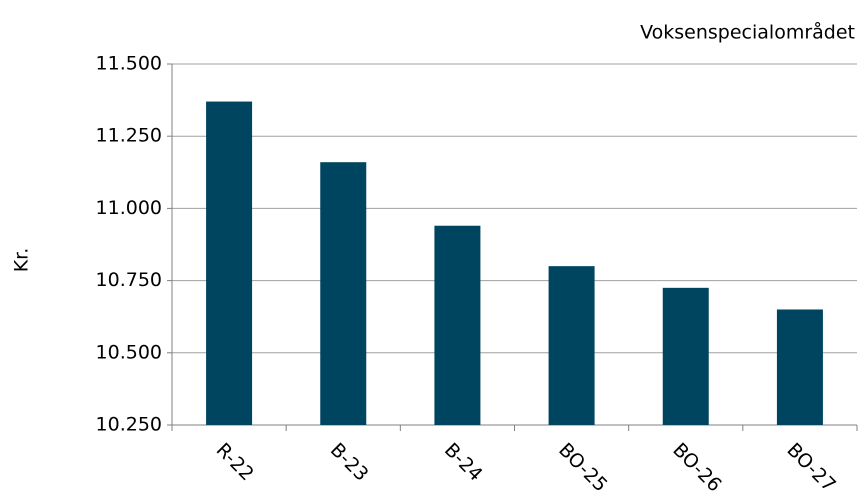 The width and height of the screenshot is (863, 502). Describe the element at coordinates (696, 467) in the screenshot. I see `x-tick-label: BO-26` at that location.